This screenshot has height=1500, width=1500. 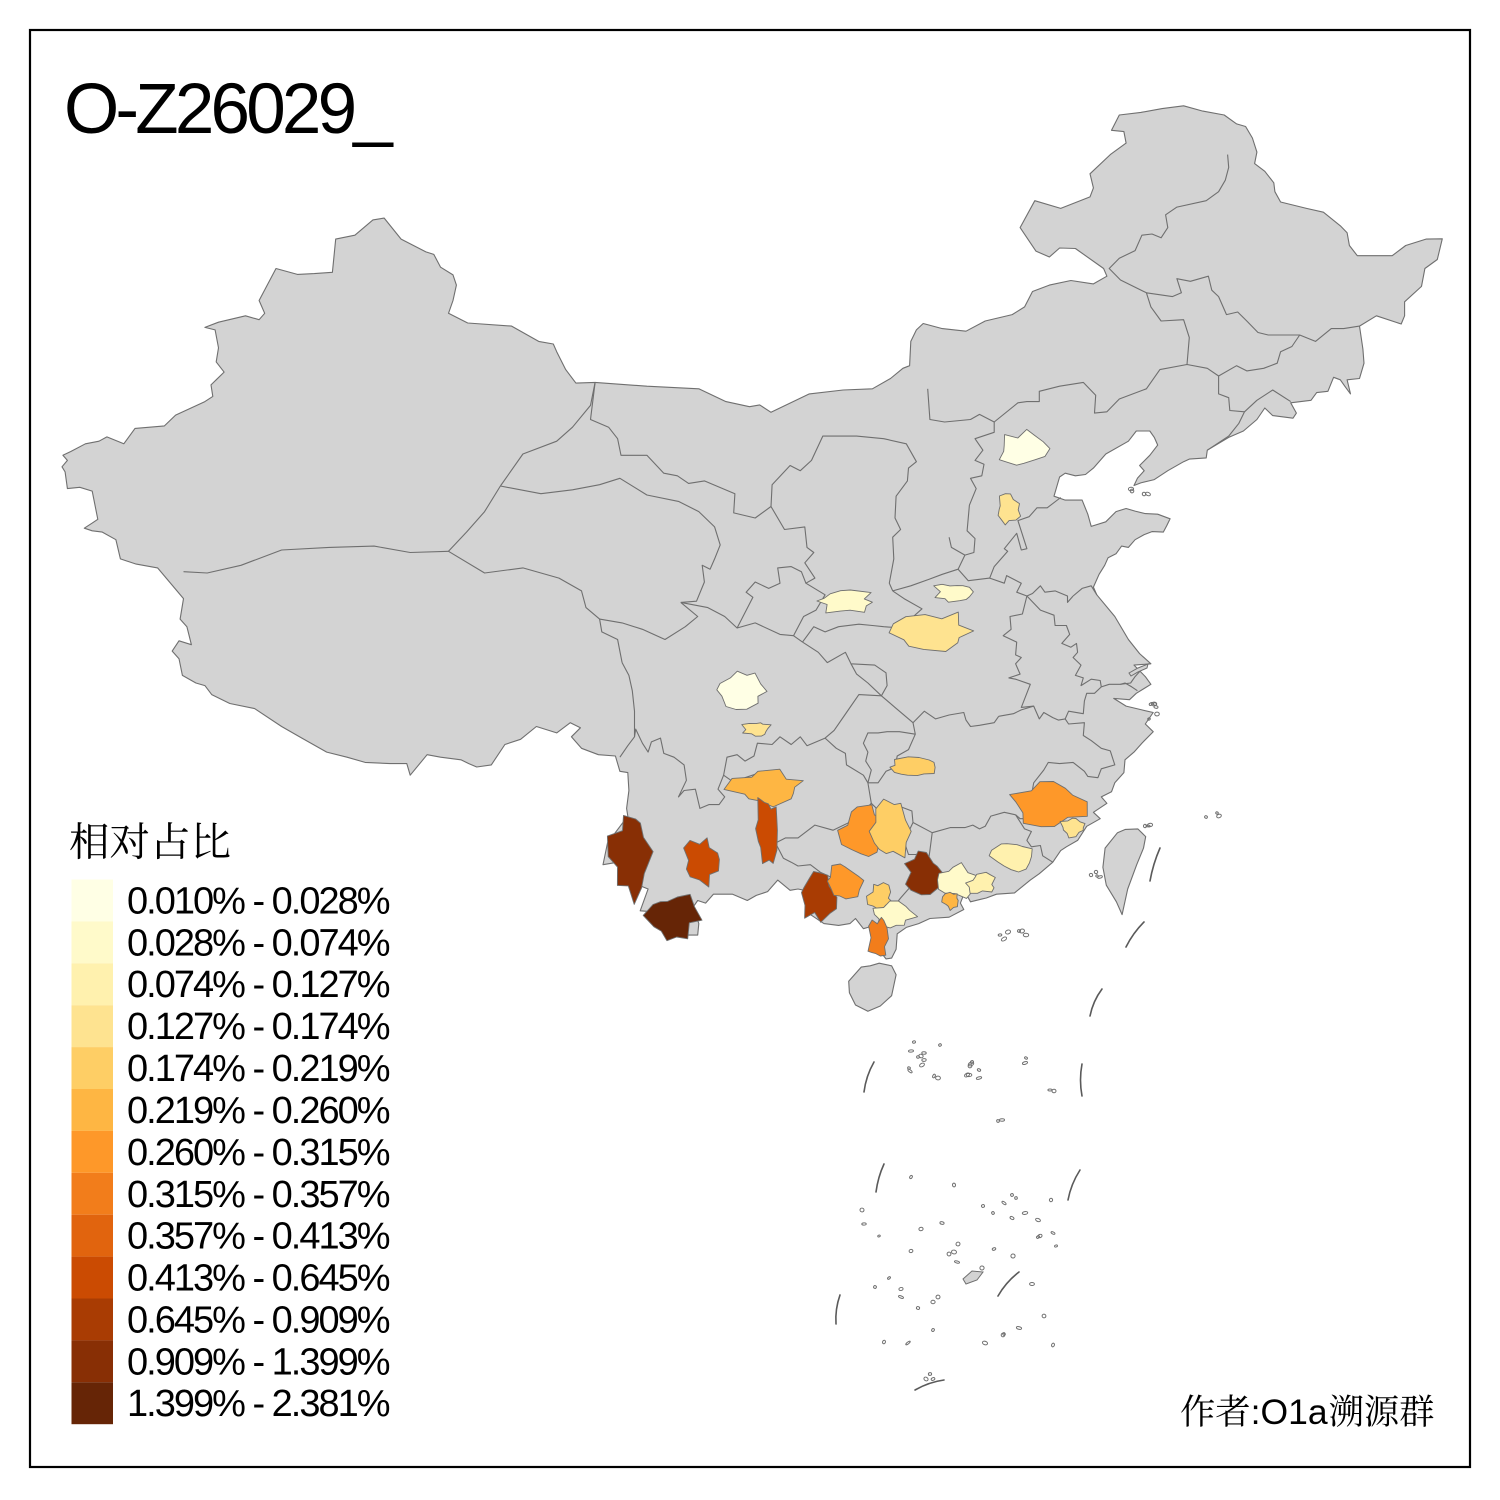 I want to click on svg-text: 0.219% - 0.260%, so click(x=258, y=1111).